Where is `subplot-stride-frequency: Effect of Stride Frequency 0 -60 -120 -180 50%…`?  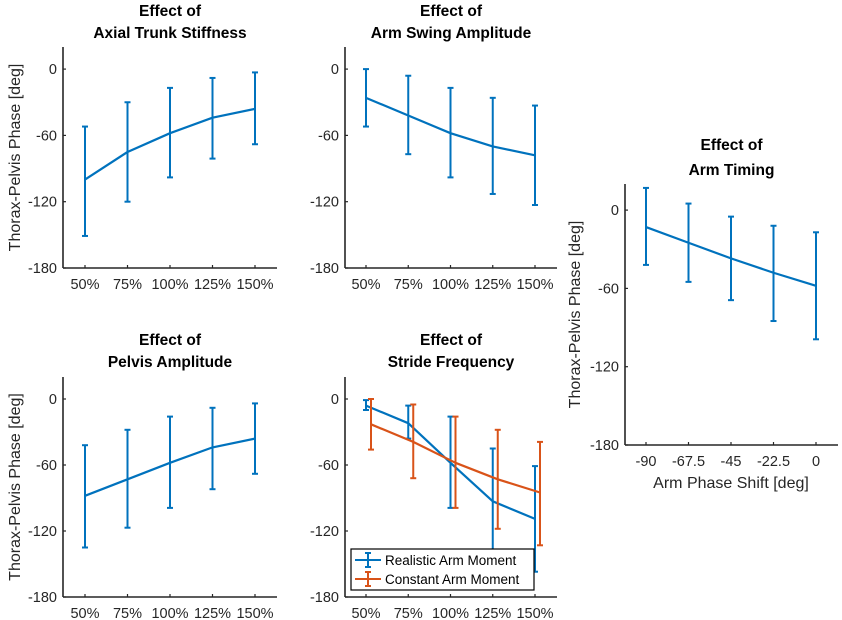
subplot-stride-frequency: Effect of Stride Frequency 0 -60 -120 -180 50%… is located at coordinates (433, 476).